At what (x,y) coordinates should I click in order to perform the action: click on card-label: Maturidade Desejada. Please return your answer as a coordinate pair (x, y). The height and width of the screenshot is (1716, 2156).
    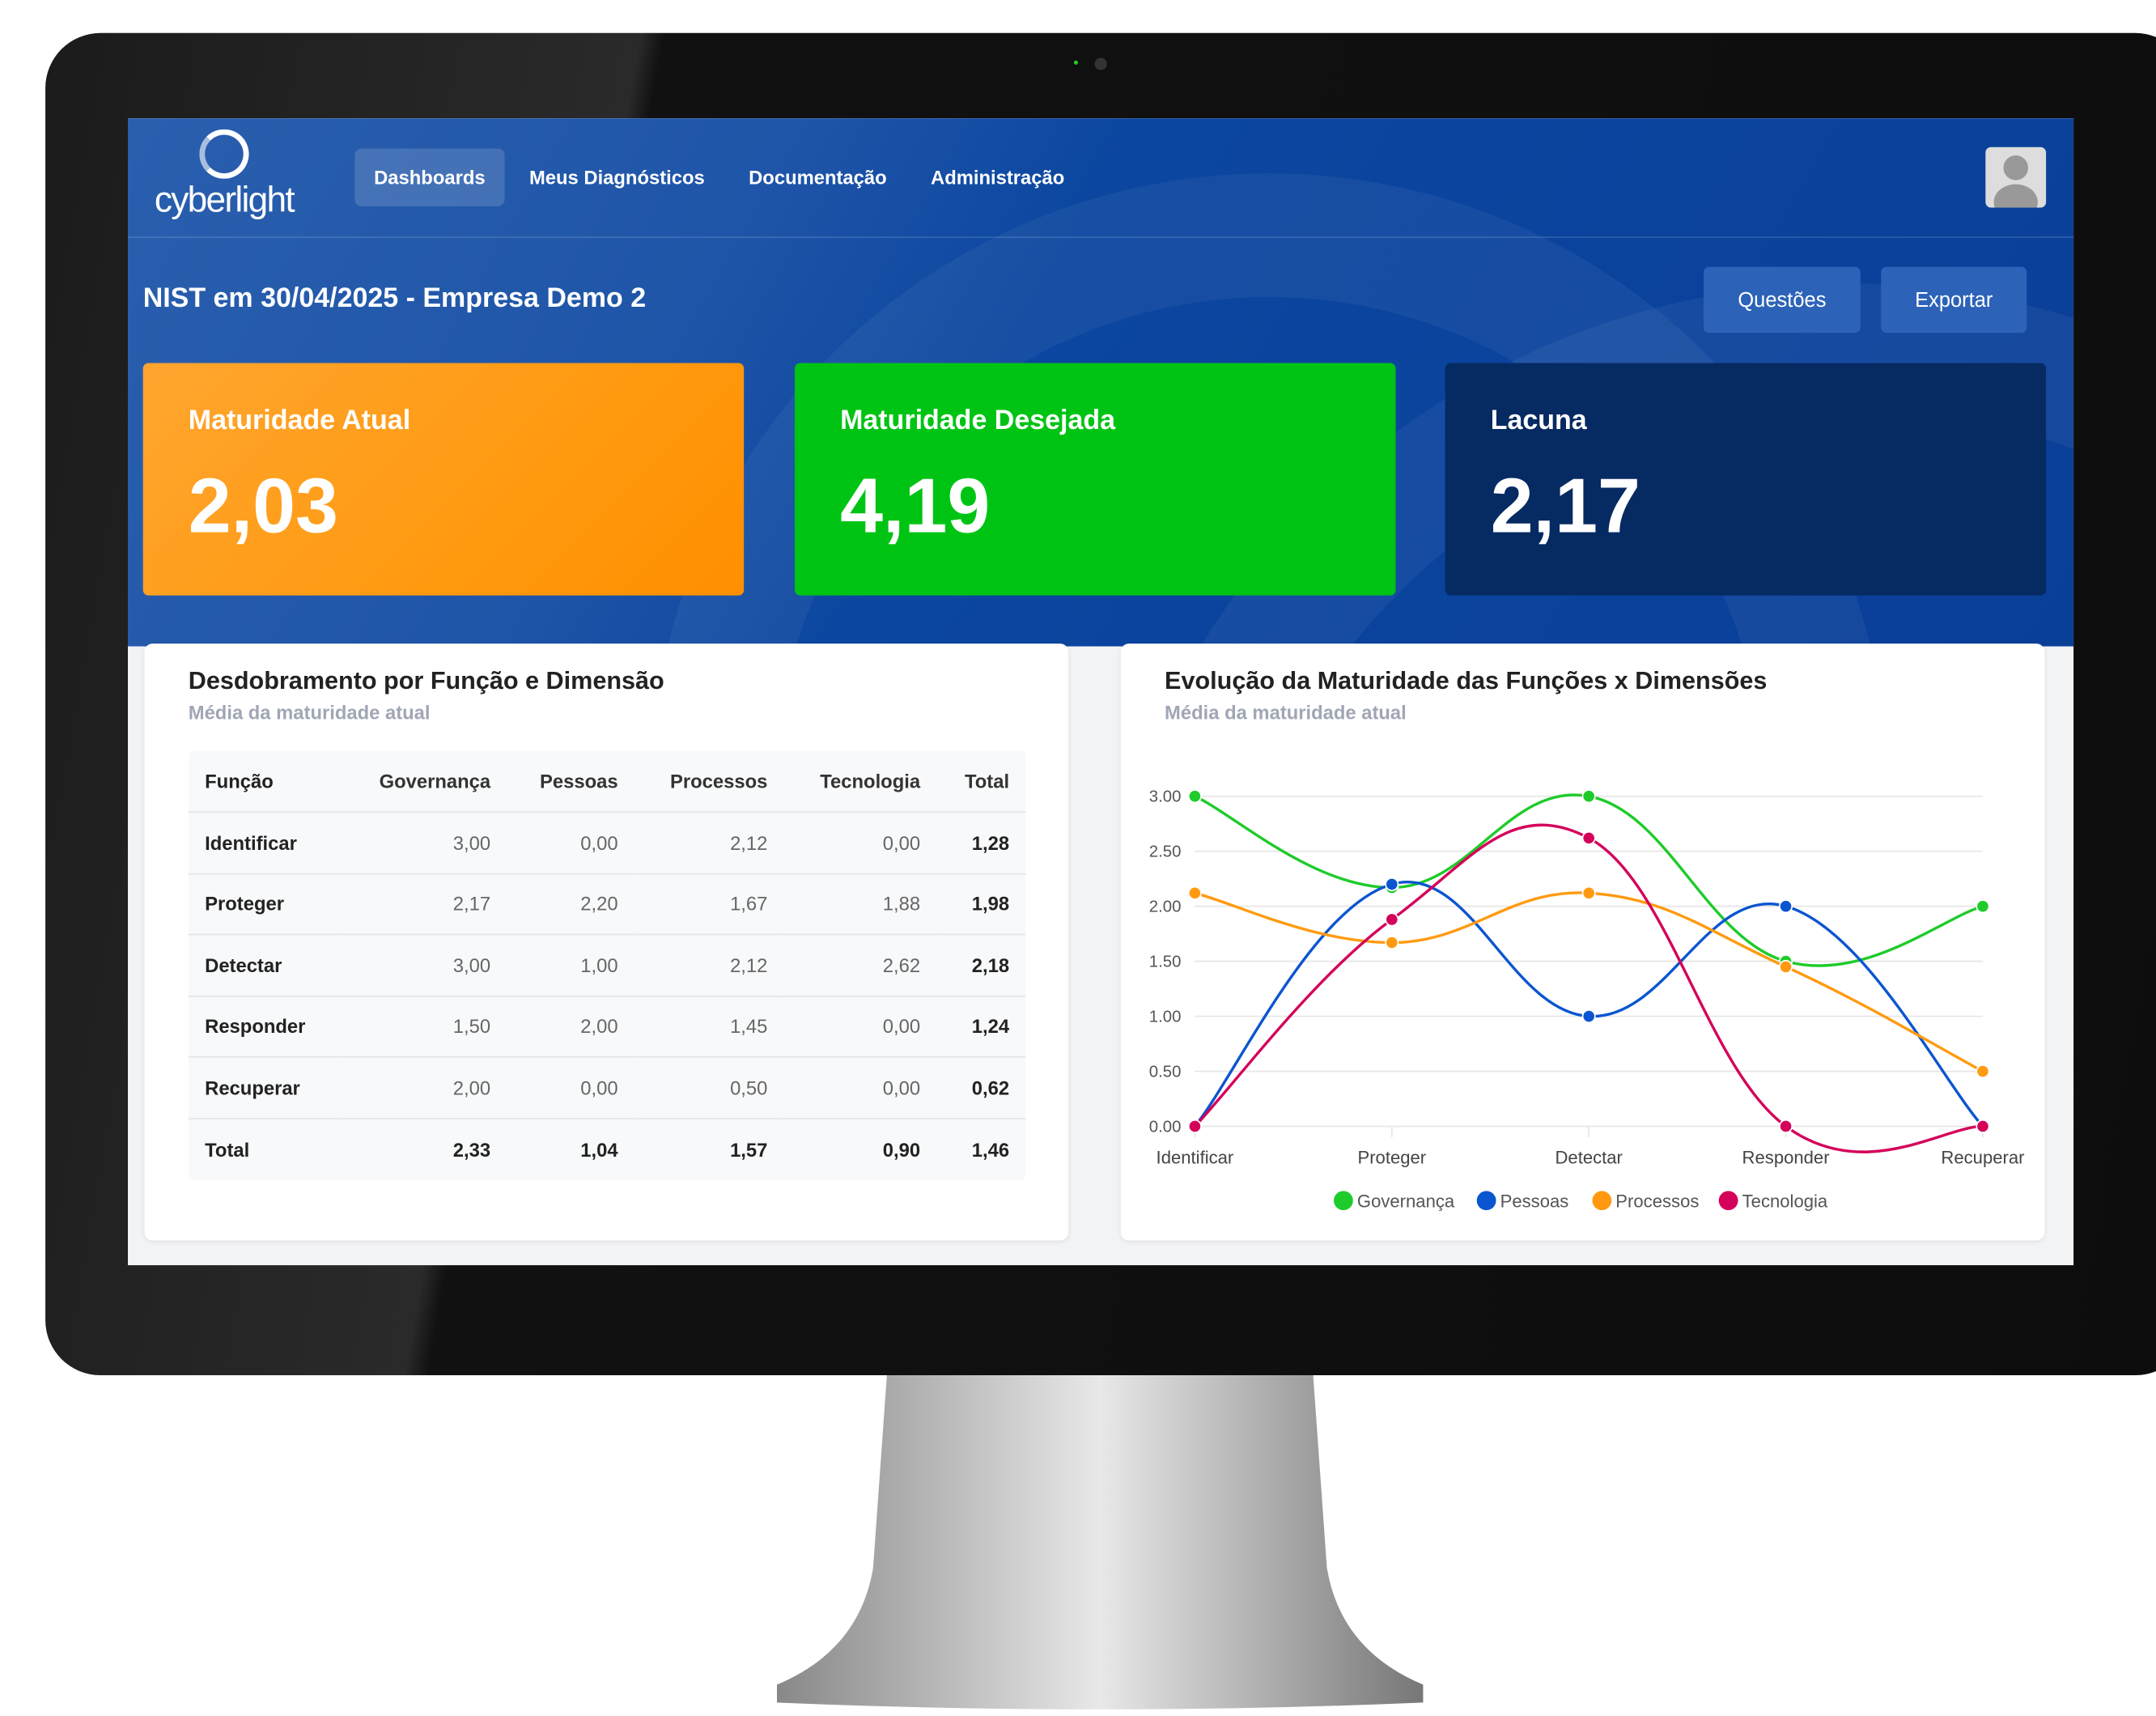
    Looking at the image, I should click on (978, 421).